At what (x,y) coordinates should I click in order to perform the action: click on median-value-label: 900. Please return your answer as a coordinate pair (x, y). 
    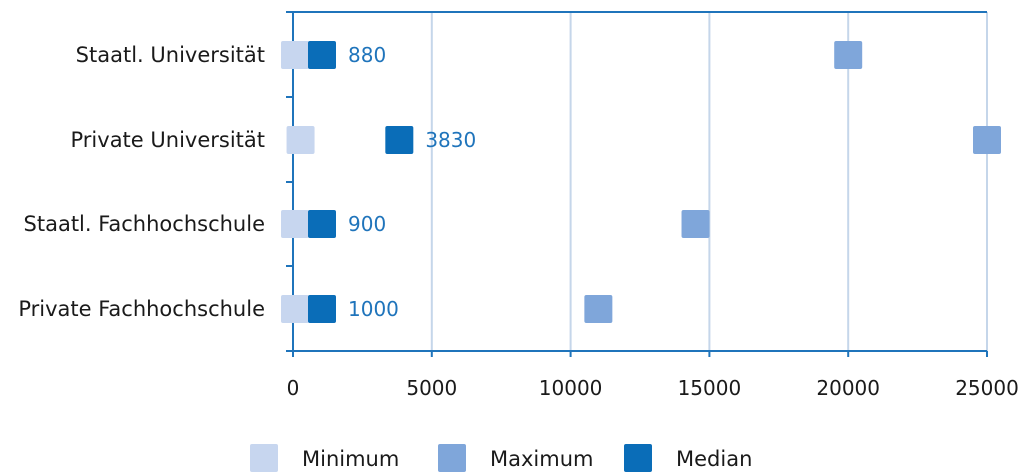
    Looking at the image, I should click on (367, 224).